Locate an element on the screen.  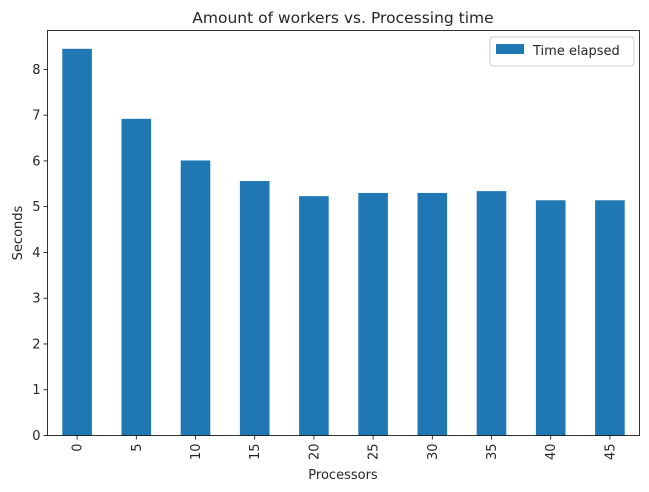
x-tick-label: 5 is located at coordinates (137, 448).